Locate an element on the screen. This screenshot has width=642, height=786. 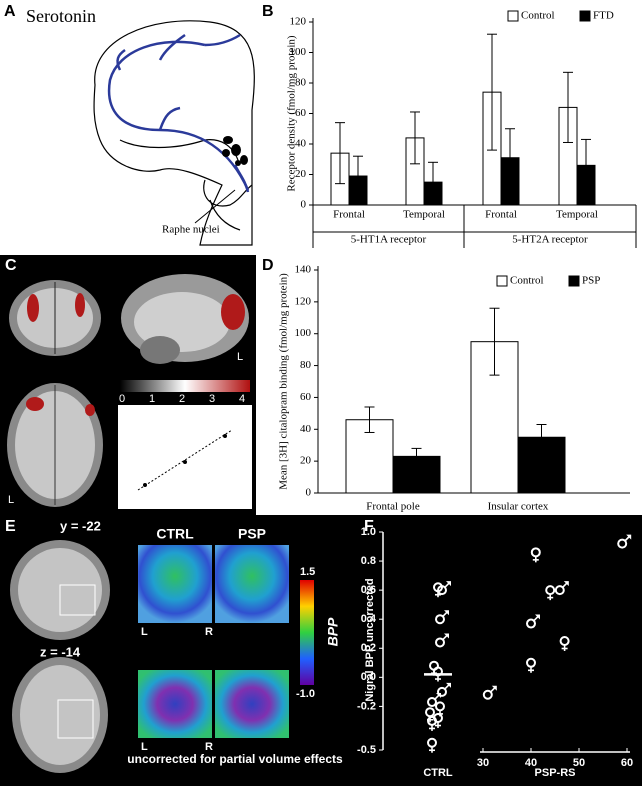
y-tick-label: 1.0 is located at coordinates (368, 532).